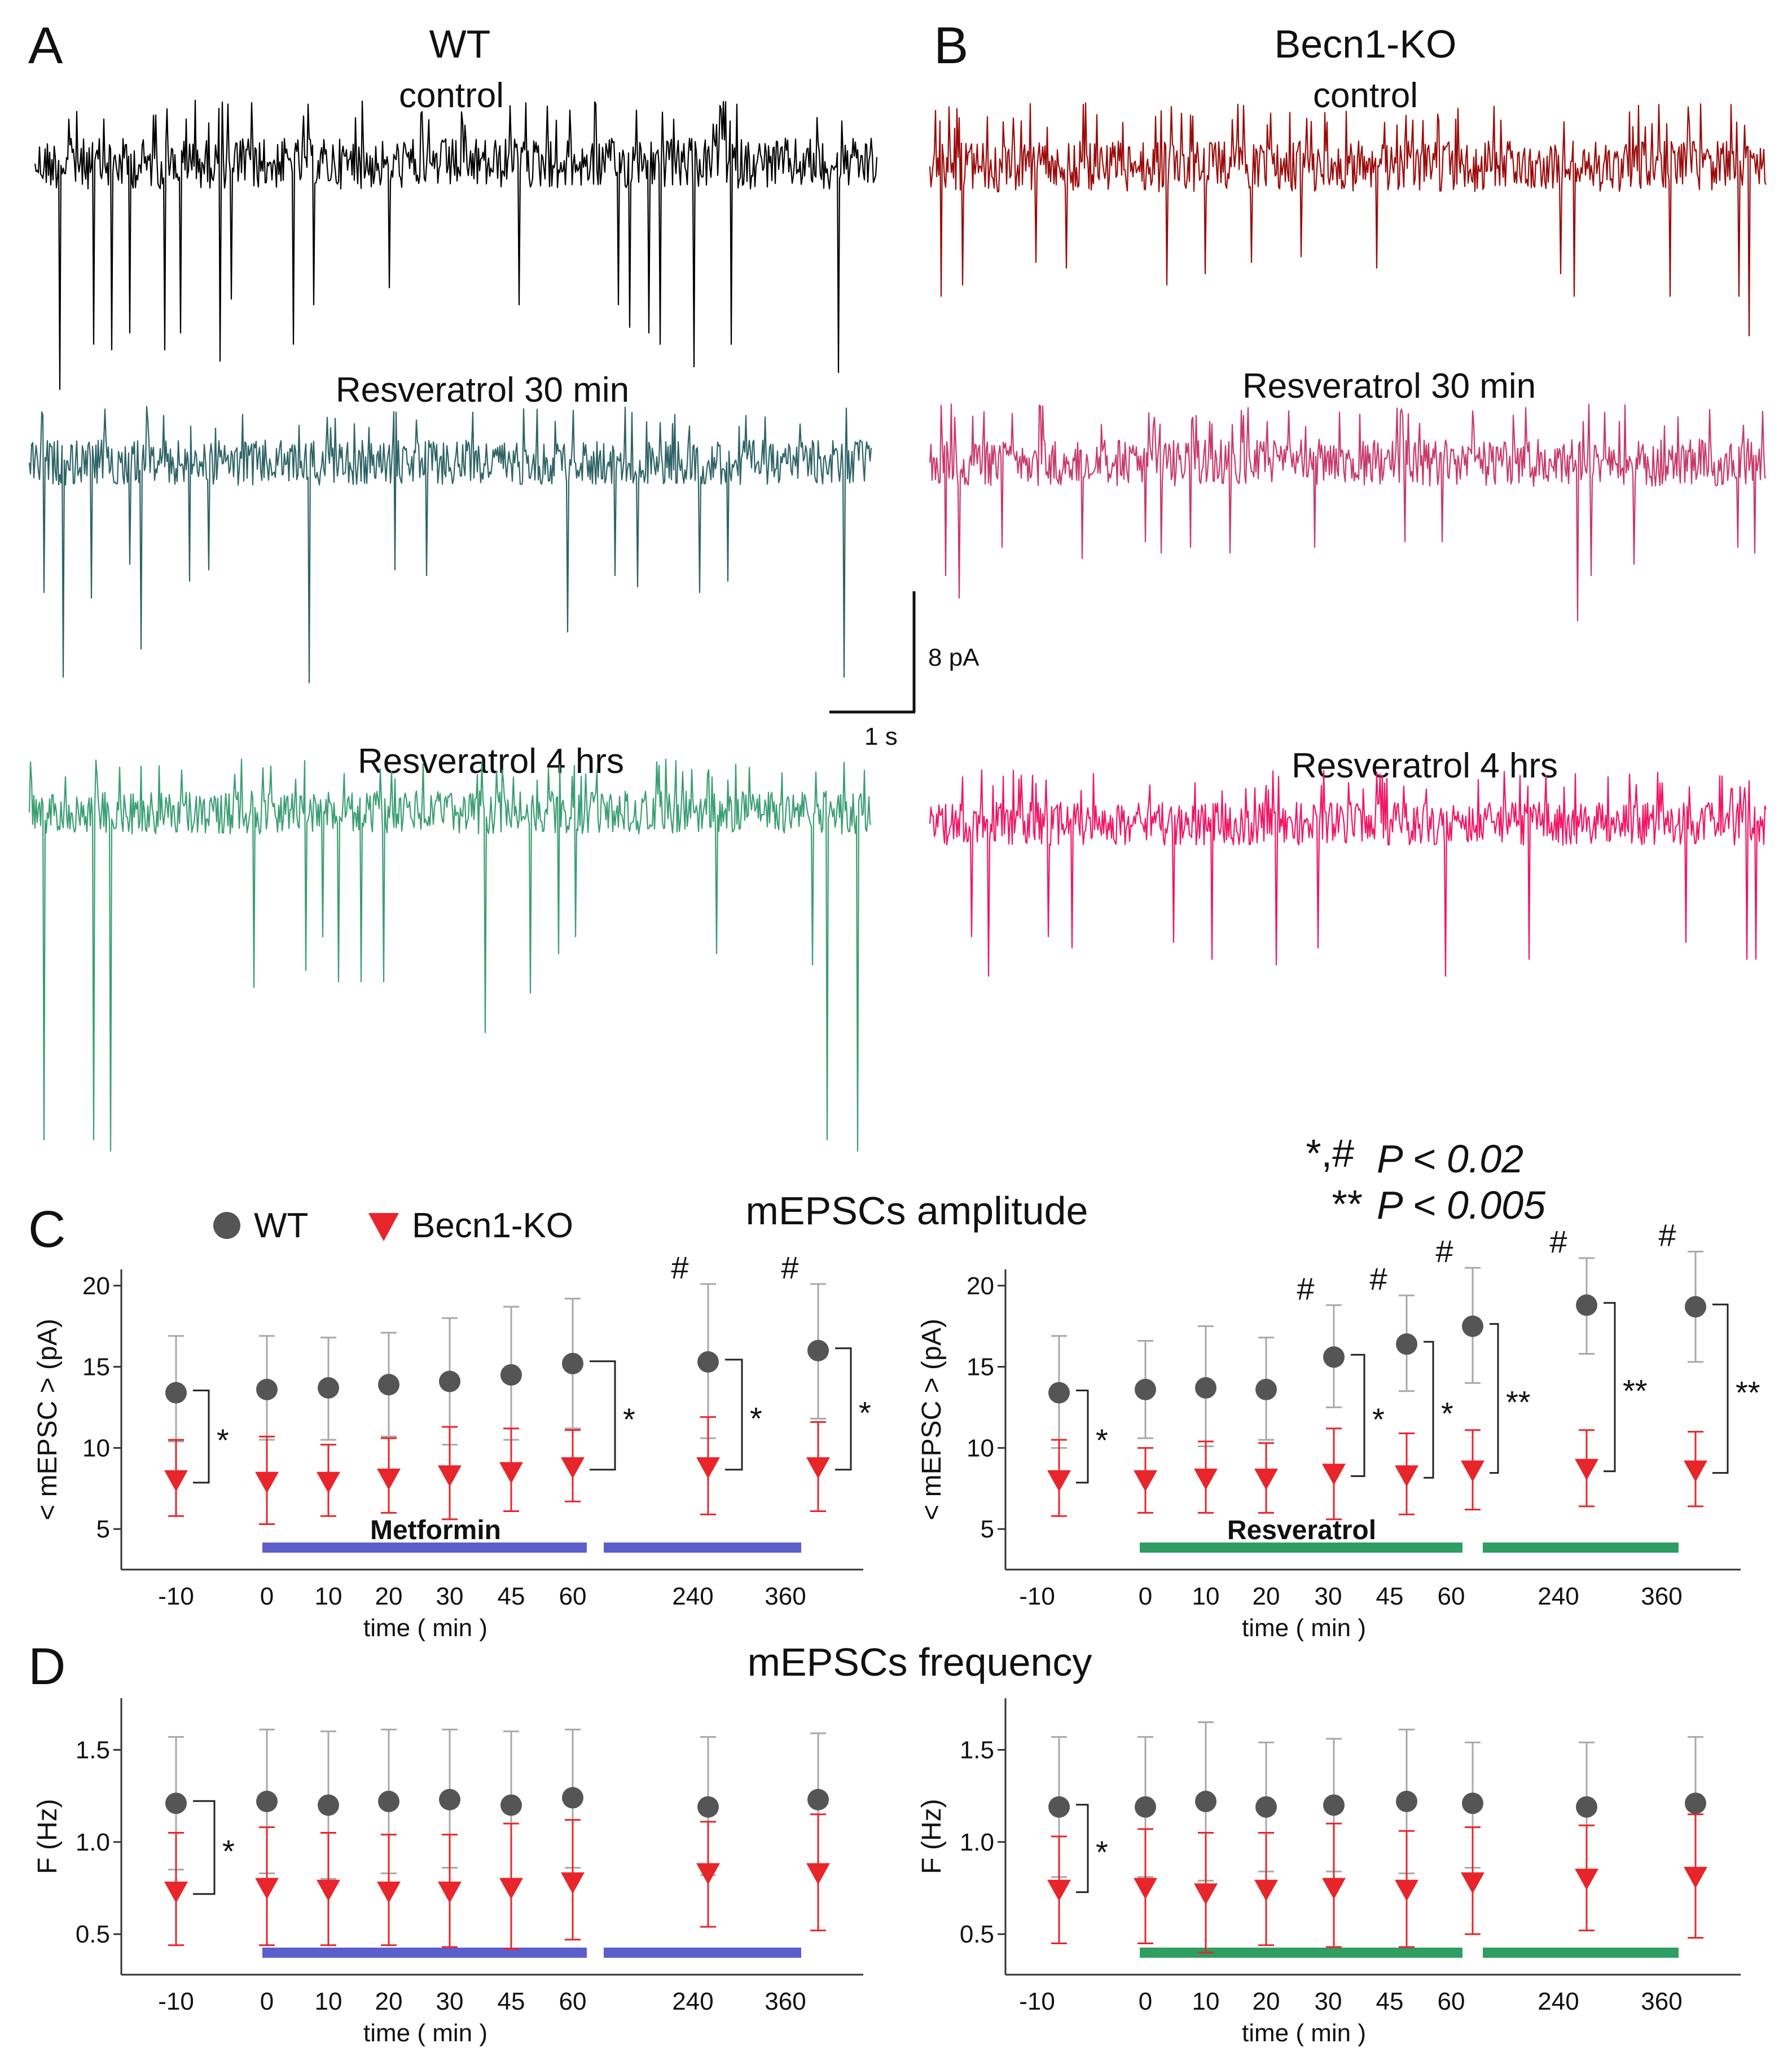 The image size is (1792, 2061). What do you see at coordinates (450, 545) in the screenshot?
I see `wt-resv30-trace` at bounding box center [450, 545].